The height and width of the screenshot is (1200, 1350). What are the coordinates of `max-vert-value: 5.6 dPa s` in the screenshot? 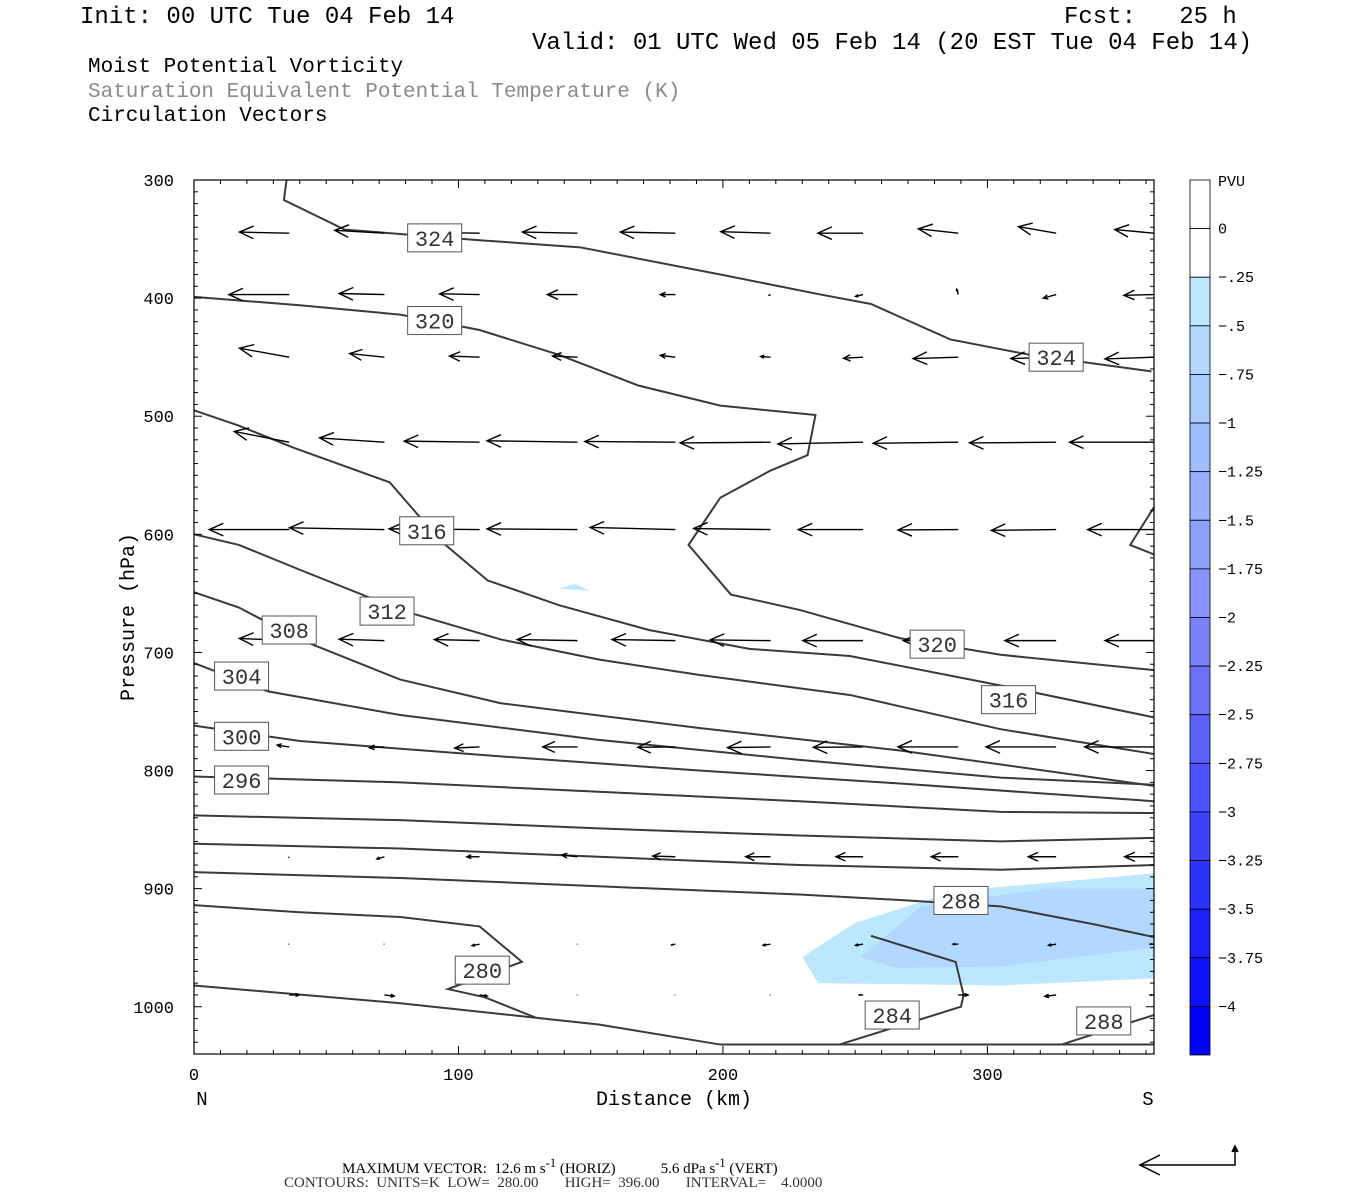 It's located at (688, 1169).